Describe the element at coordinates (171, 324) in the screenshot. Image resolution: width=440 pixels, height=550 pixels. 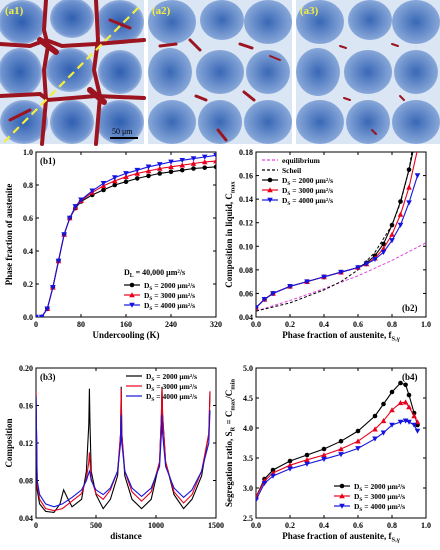
I see `x-tick-label: 240` at that location.